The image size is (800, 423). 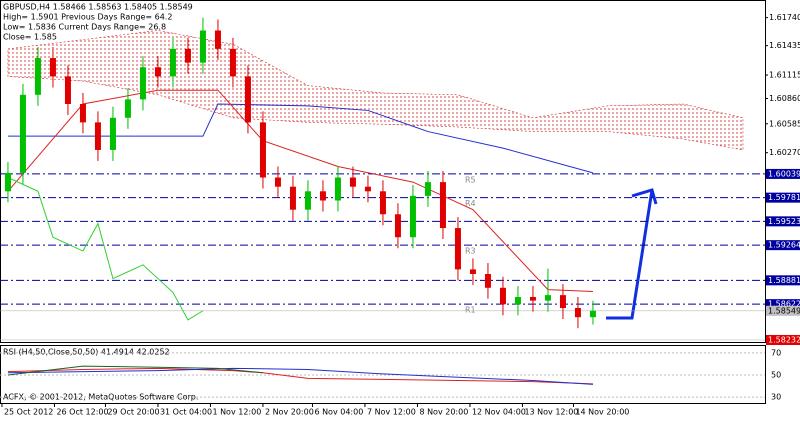 I want to click on info: High= 1.5901 Previous Days Range= 64.2, so click(x=87, y=17).